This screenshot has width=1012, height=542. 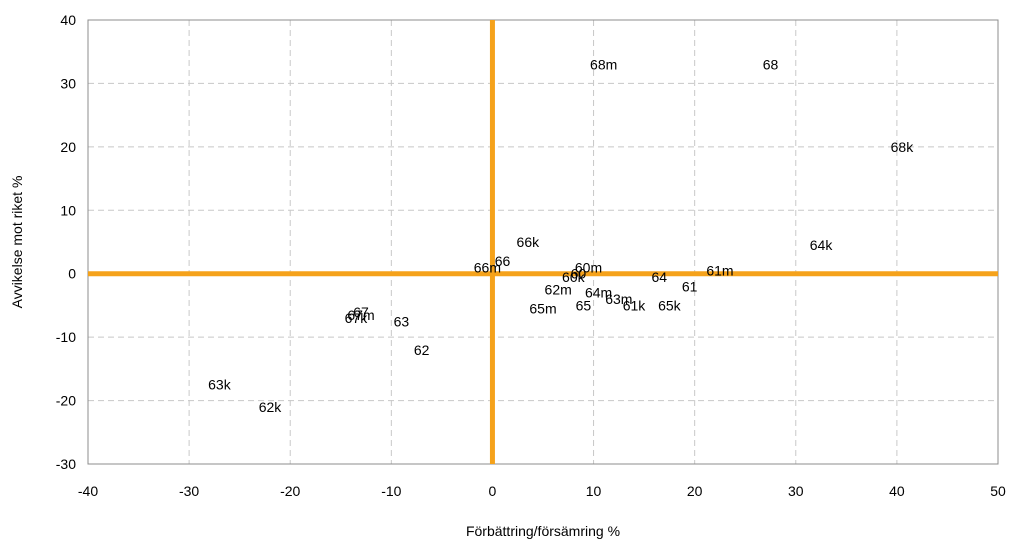 I want to click on x-tick-label: 0, so click(x=493, y=491).